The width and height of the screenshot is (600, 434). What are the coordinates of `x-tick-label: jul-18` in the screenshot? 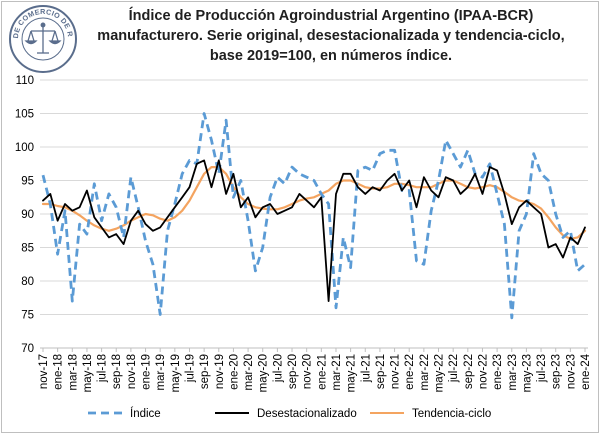 It's located at (103, 368).